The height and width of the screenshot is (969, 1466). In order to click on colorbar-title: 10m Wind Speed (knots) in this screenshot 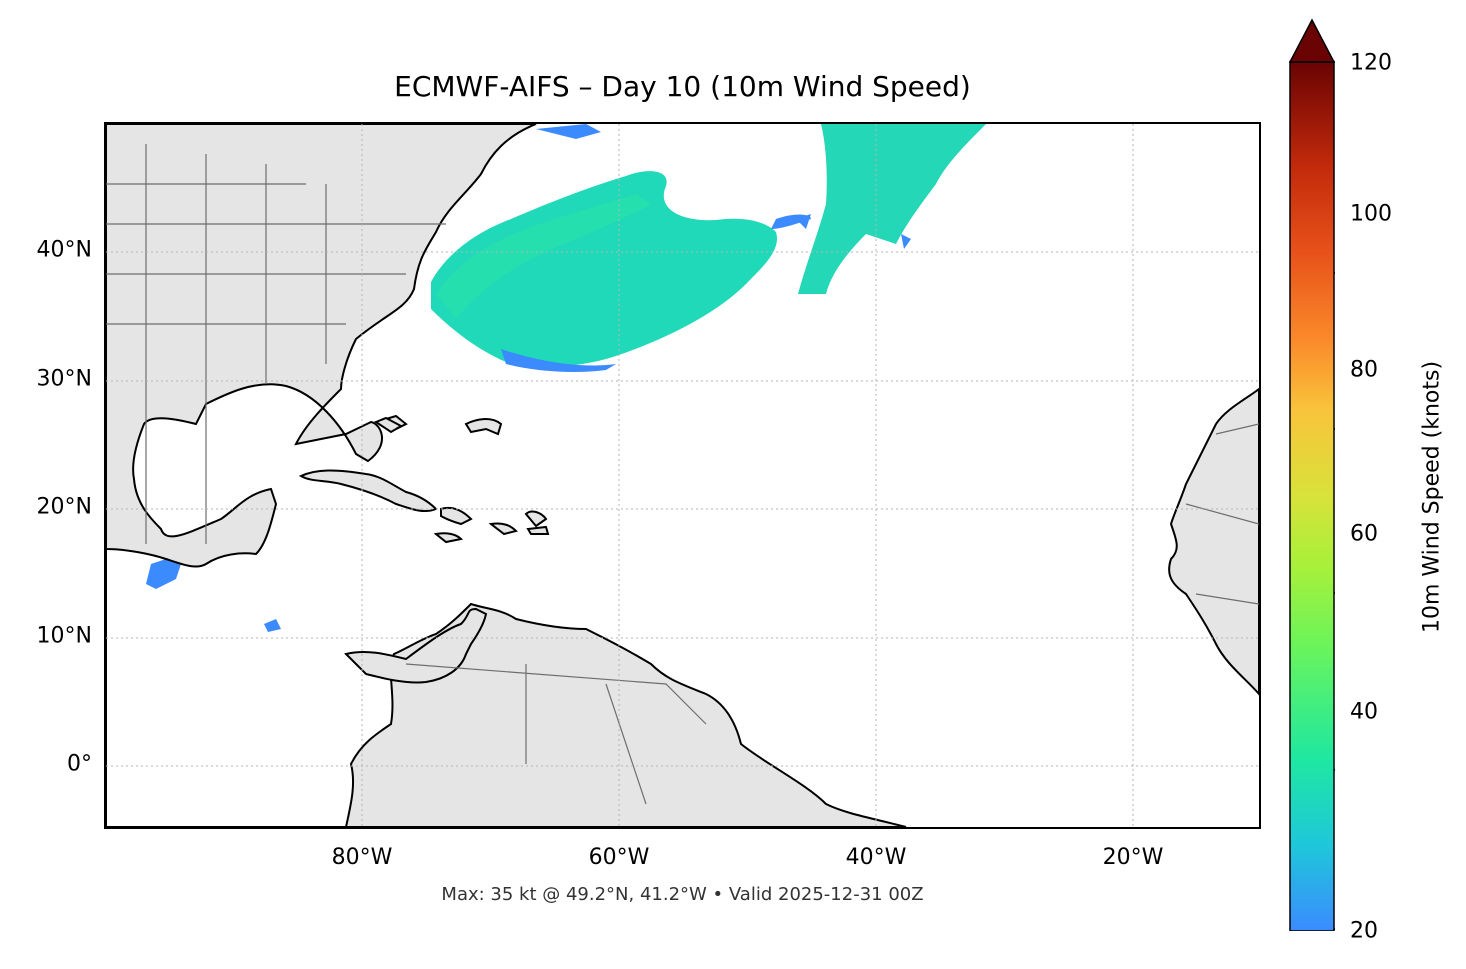, I will do `click(1432, 497)`.